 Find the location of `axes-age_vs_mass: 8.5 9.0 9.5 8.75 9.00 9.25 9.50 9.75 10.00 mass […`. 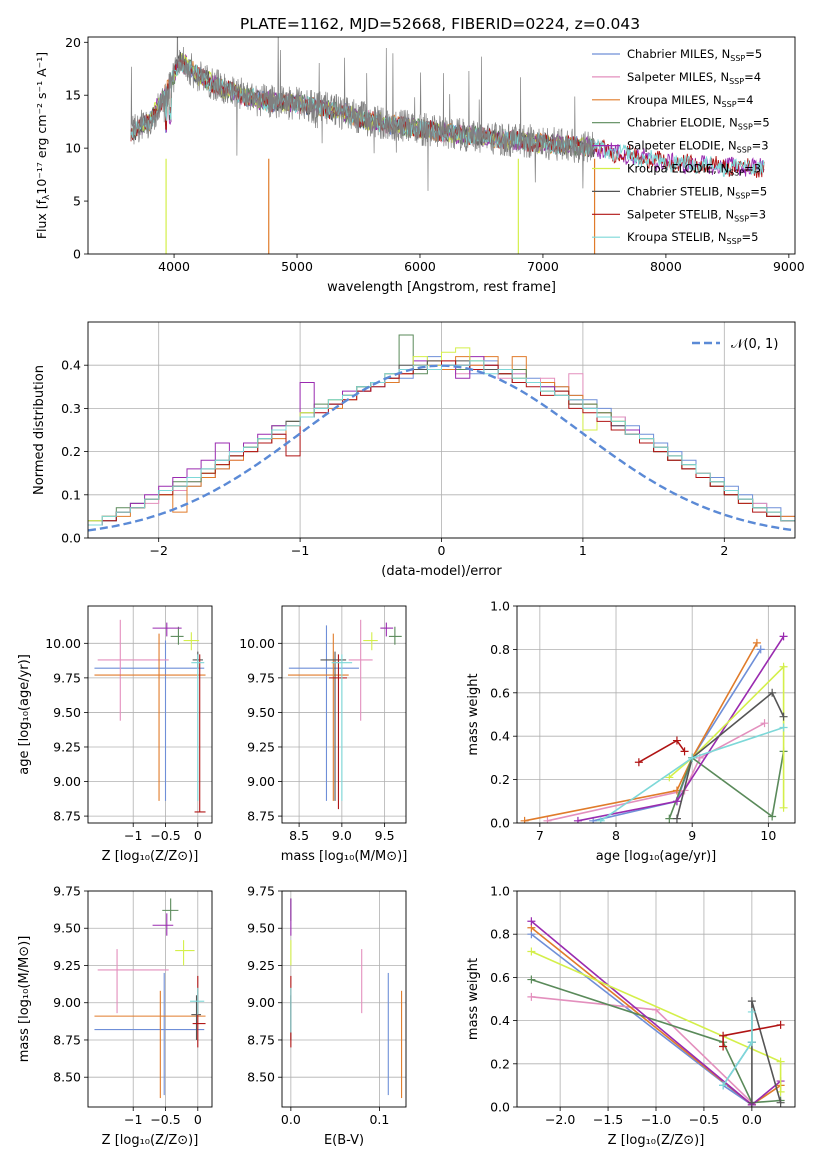

axes-age_vs_mass: 8.5 9.0 9.5 8.75 9.00 9.25 9.50 9.75 10.00 mass [… is located at coordinates (323, 734).